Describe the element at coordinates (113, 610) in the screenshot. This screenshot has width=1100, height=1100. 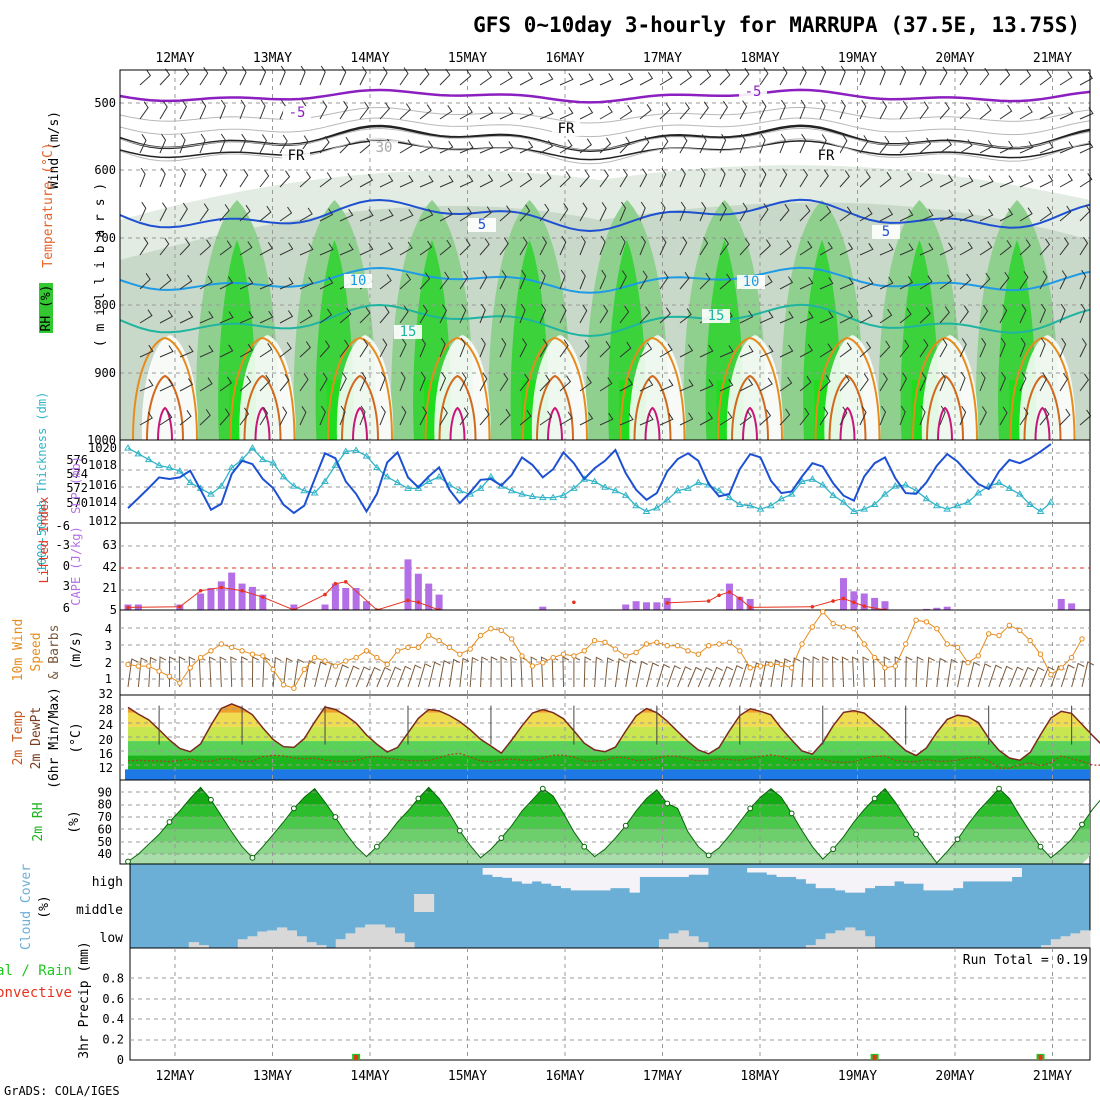
I see `cape-tick: 5` at that location.